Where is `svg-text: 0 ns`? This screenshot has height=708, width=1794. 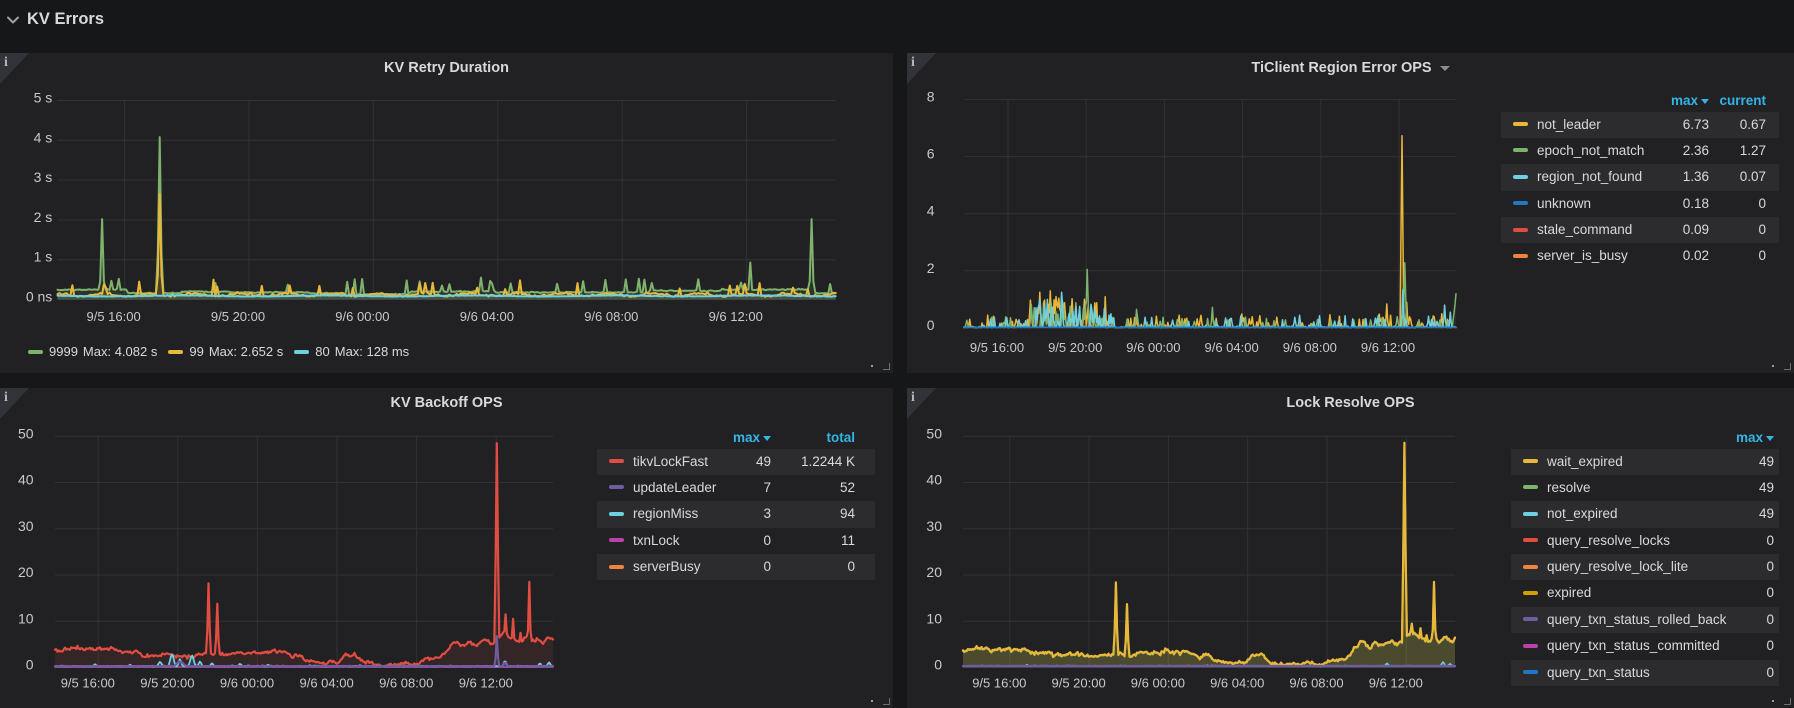 svg-text: 0 ns is located at coordinates (39, 297).